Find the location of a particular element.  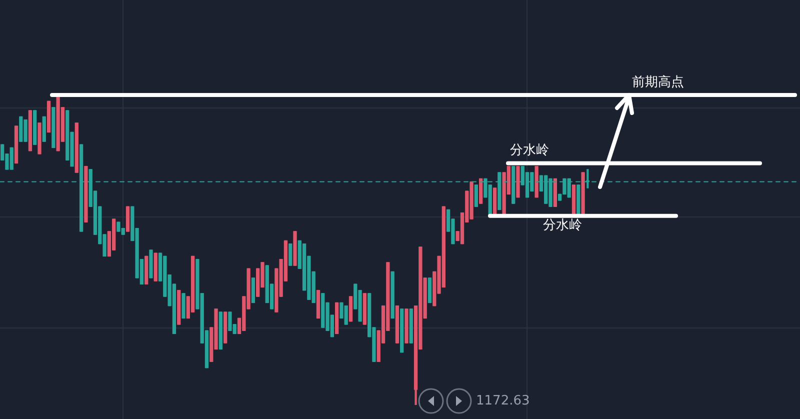

ref-line-label: 前期高点 is located at coordinates (658, 82).